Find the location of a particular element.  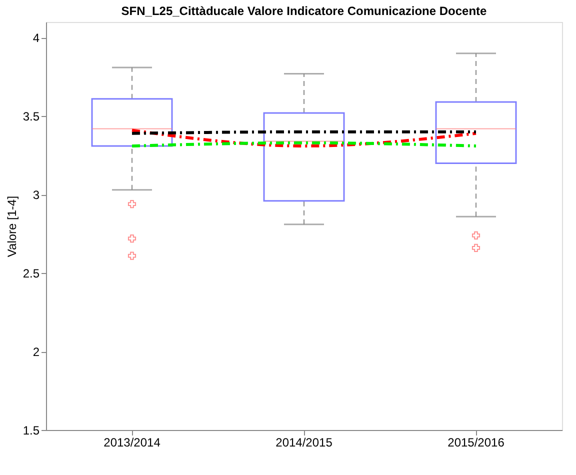

x-tick-label: 2013/2014 is located at coordinates (132, 443).